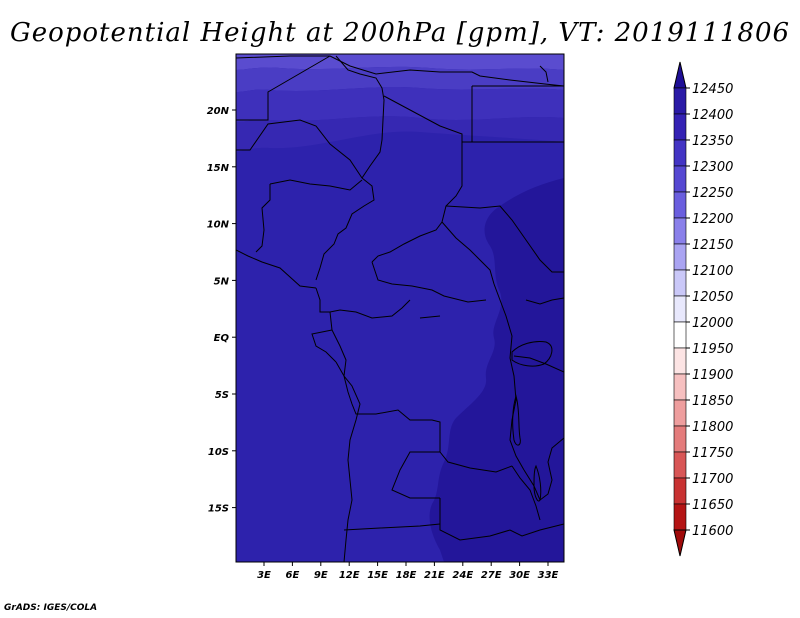  Describe the element at coordinates (548, 575) in the screenshot. I see `lon-label: 33E` at that location.